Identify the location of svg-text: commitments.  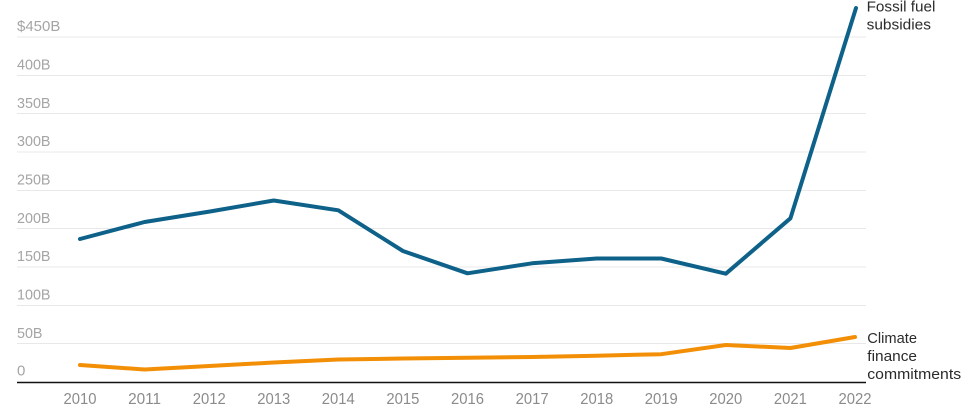
(914, 374).